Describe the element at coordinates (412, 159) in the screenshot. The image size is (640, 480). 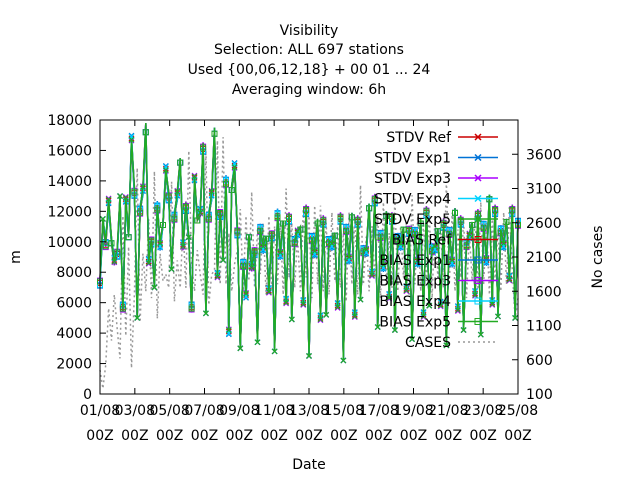
I see `legend-label: STDV Exp1` at that location.